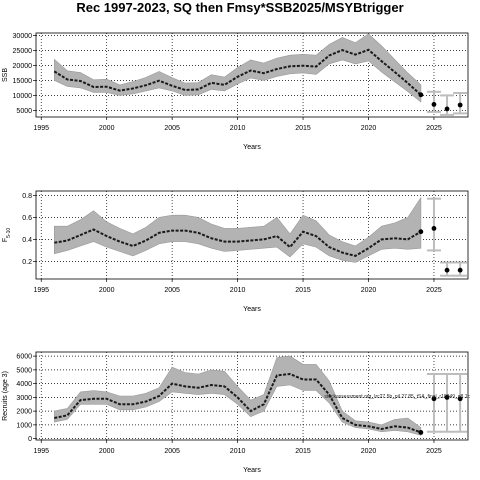 This screenshot has height=480, width=480. I want to click on y-tick-label: 0.2, so click(27, 262).